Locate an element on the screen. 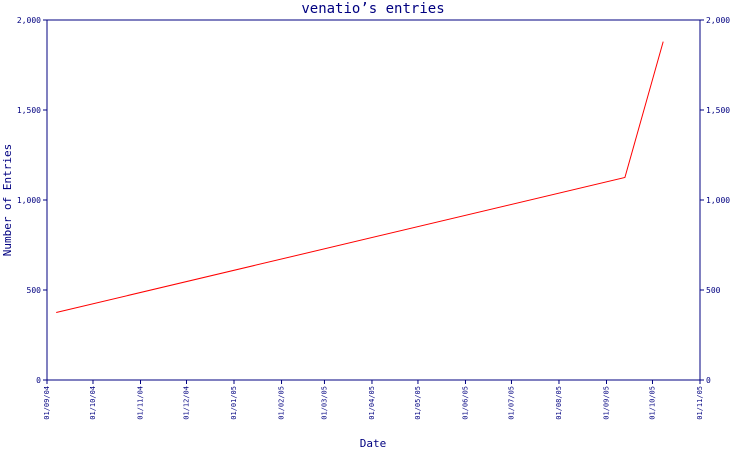 The image size is (750, 455). chart-title: venatio’s entries is located at coordinates (372, 9).